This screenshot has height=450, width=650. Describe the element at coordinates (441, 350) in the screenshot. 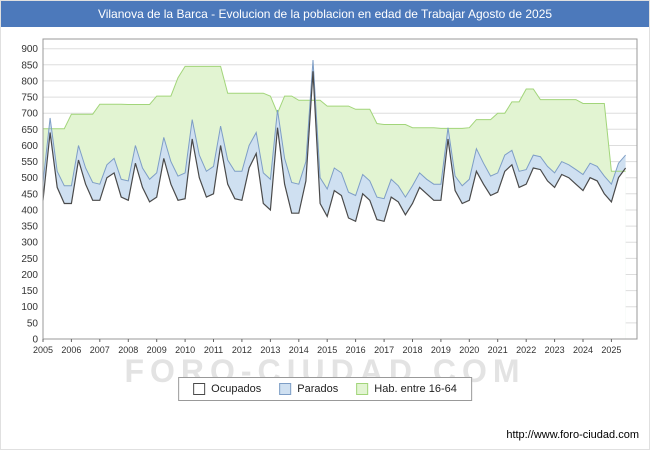

I see `x-tick-label: 2019` at that location.